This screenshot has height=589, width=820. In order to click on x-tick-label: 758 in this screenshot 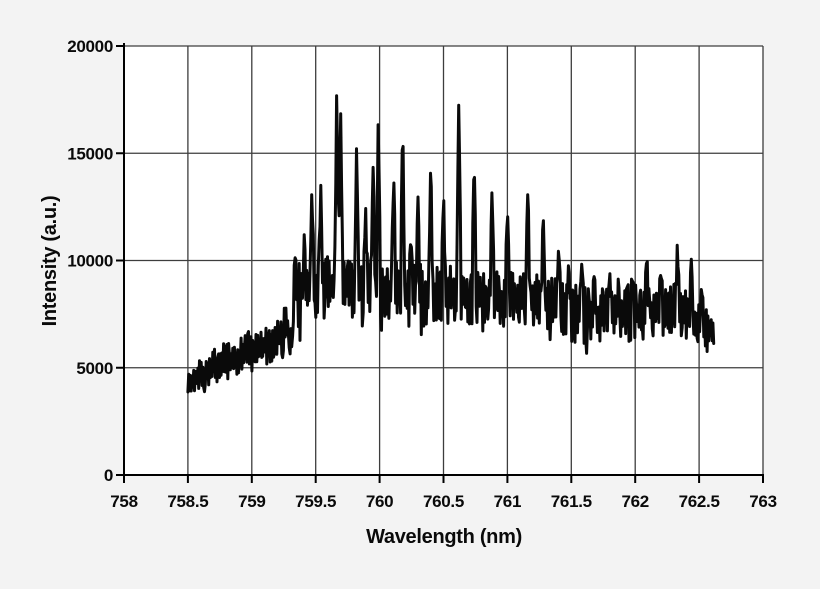, I will do `click(123, 501)`.